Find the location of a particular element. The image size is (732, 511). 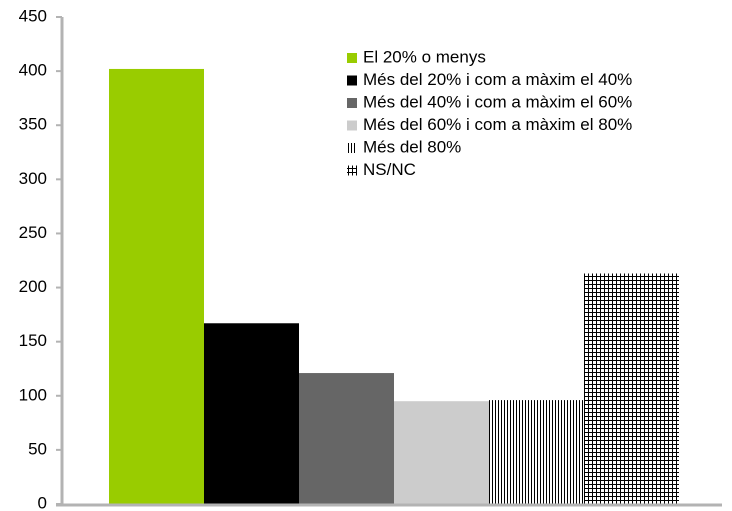

y-tick-label: 150 is located at coordinates (33, 340).